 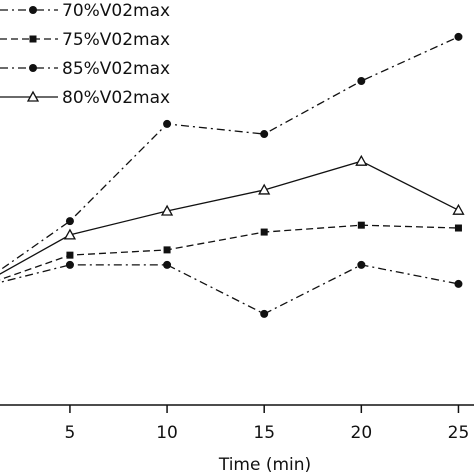 What do you see at coordinates (264, 464) in the screenshot?
I see `x-axis-label: Time (min)` at bounding box center [264, 464].